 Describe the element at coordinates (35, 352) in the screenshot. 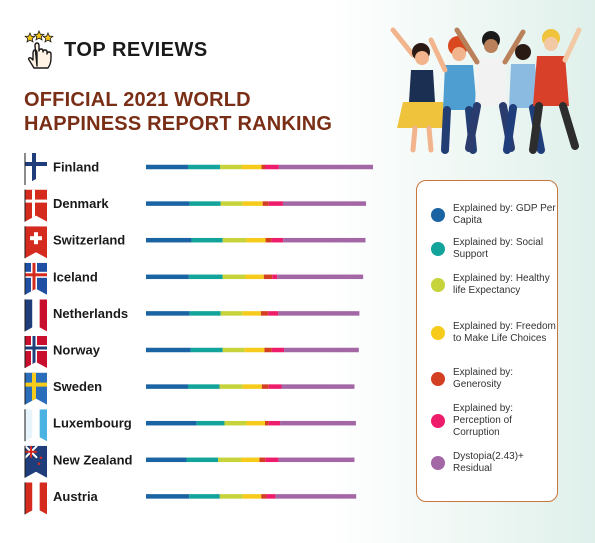

I see `norway-flag` at that location.